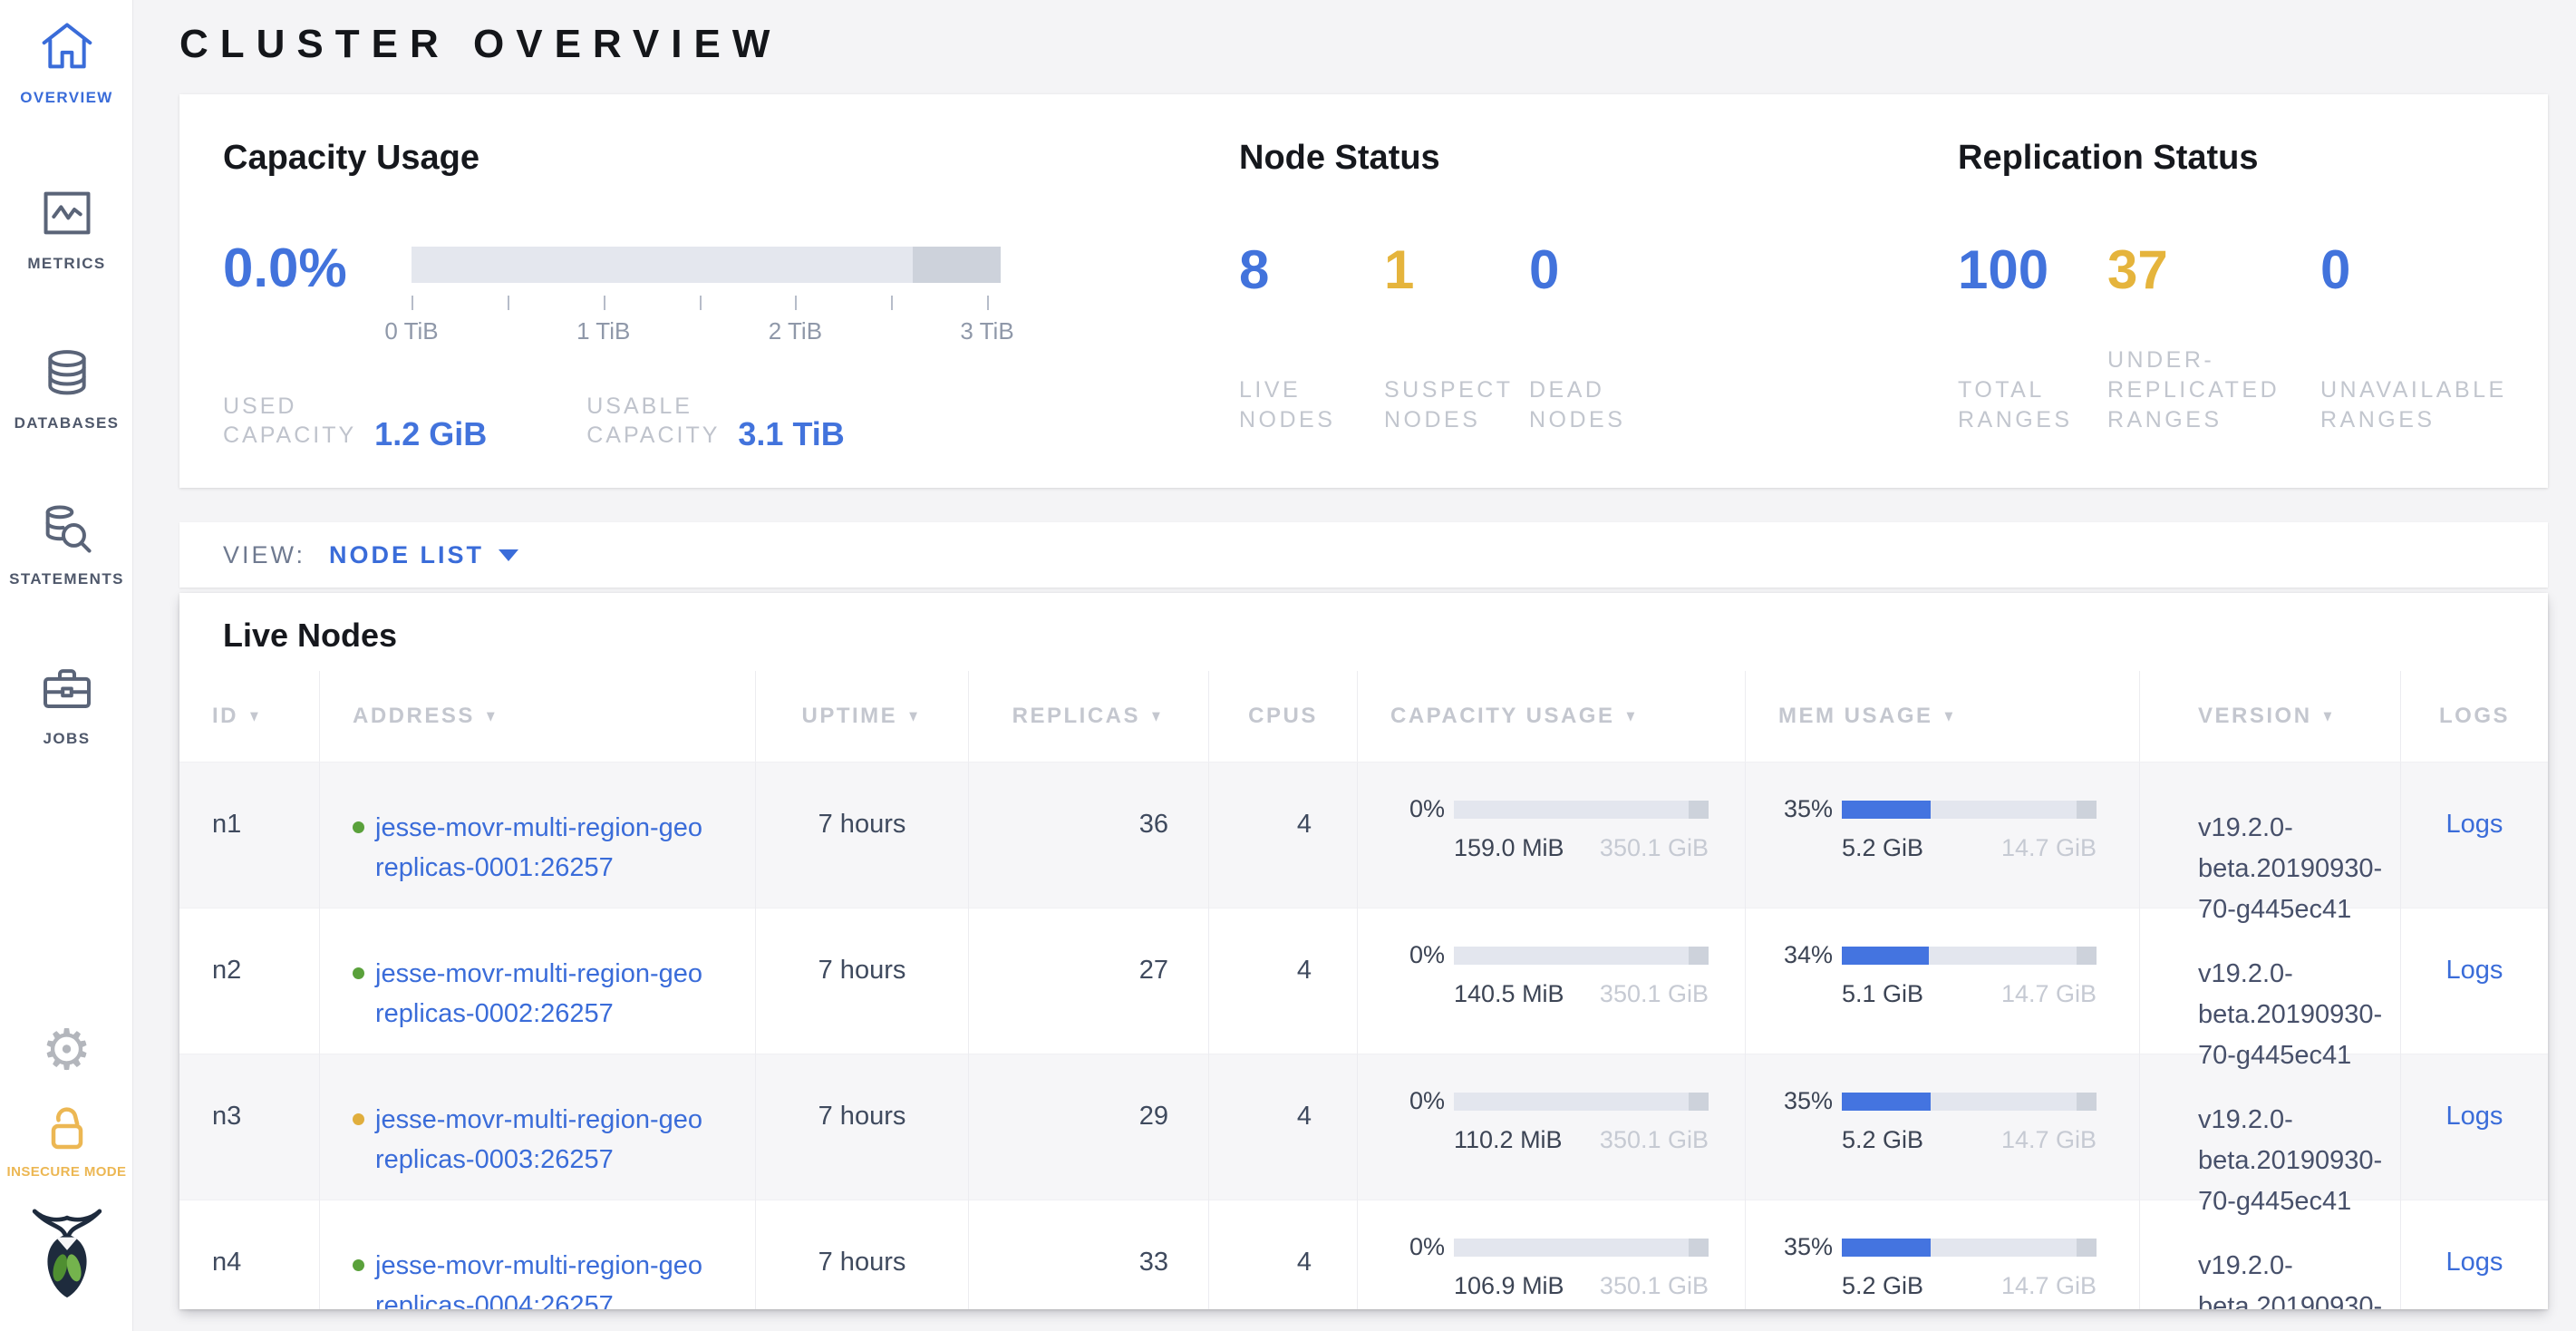 The height and width of the screenshot is (1331, 2576). What do you see at coordinates (1399, 270) in the screenshot?
I see `stat-value: 1` at bounding box center [1399, 270].